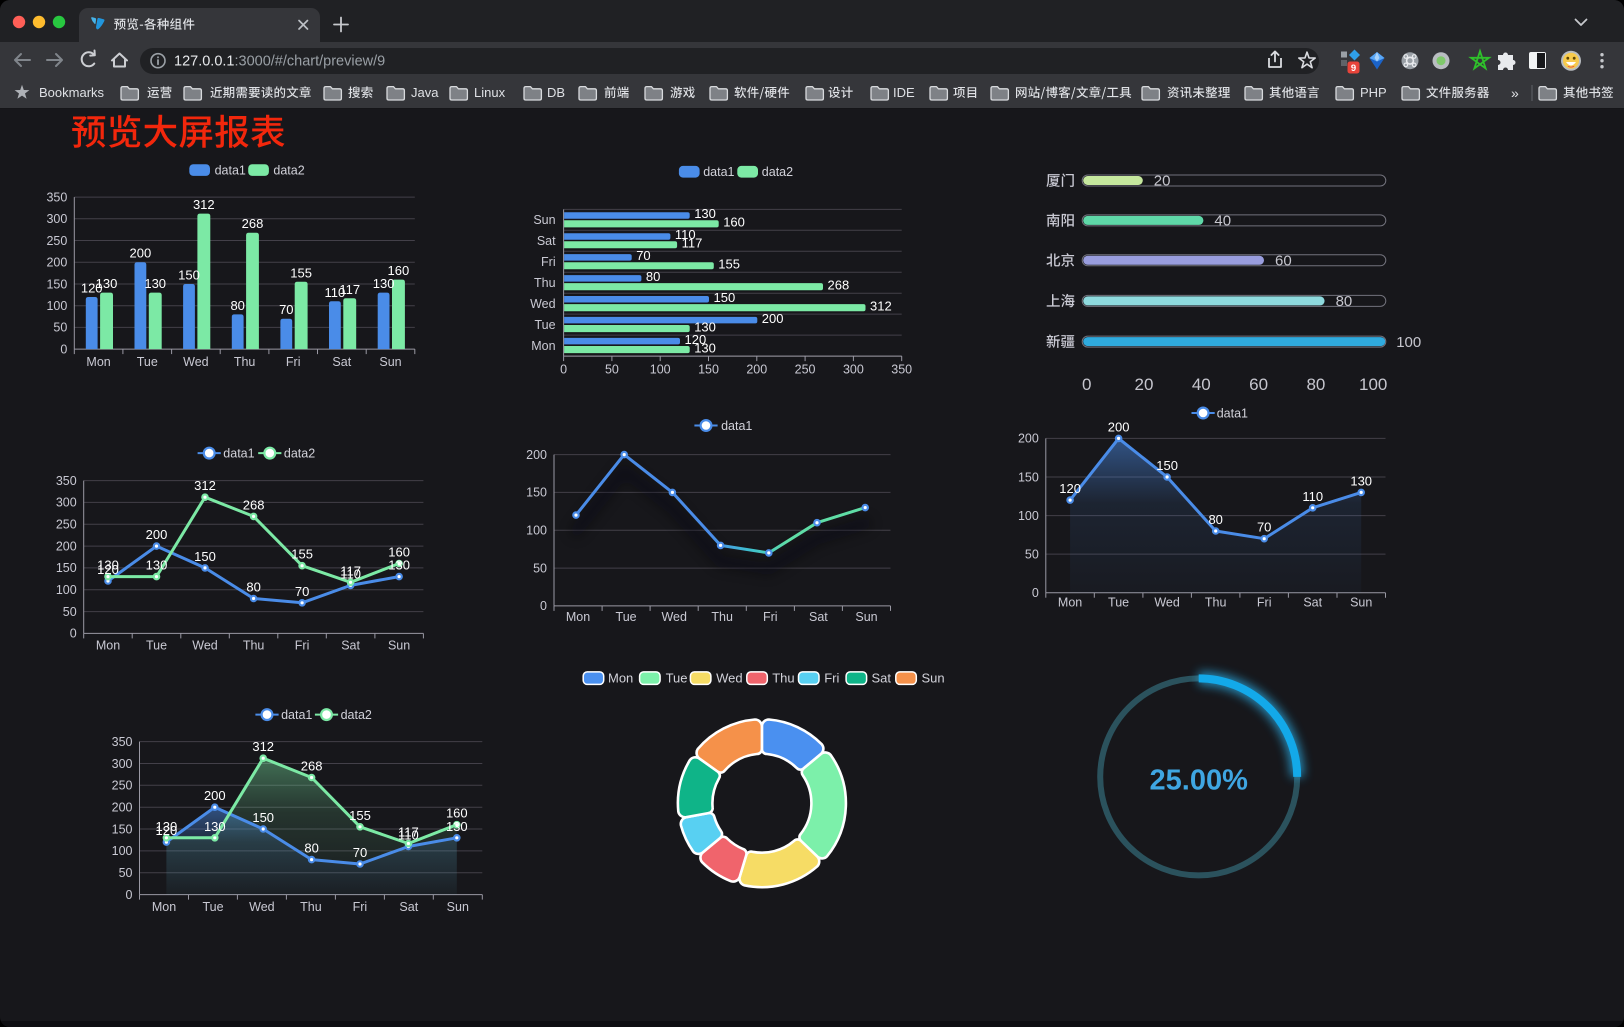 This screenshot has height=1027, width=1624. I want to click on svg-text: 350, so click(66, 481).